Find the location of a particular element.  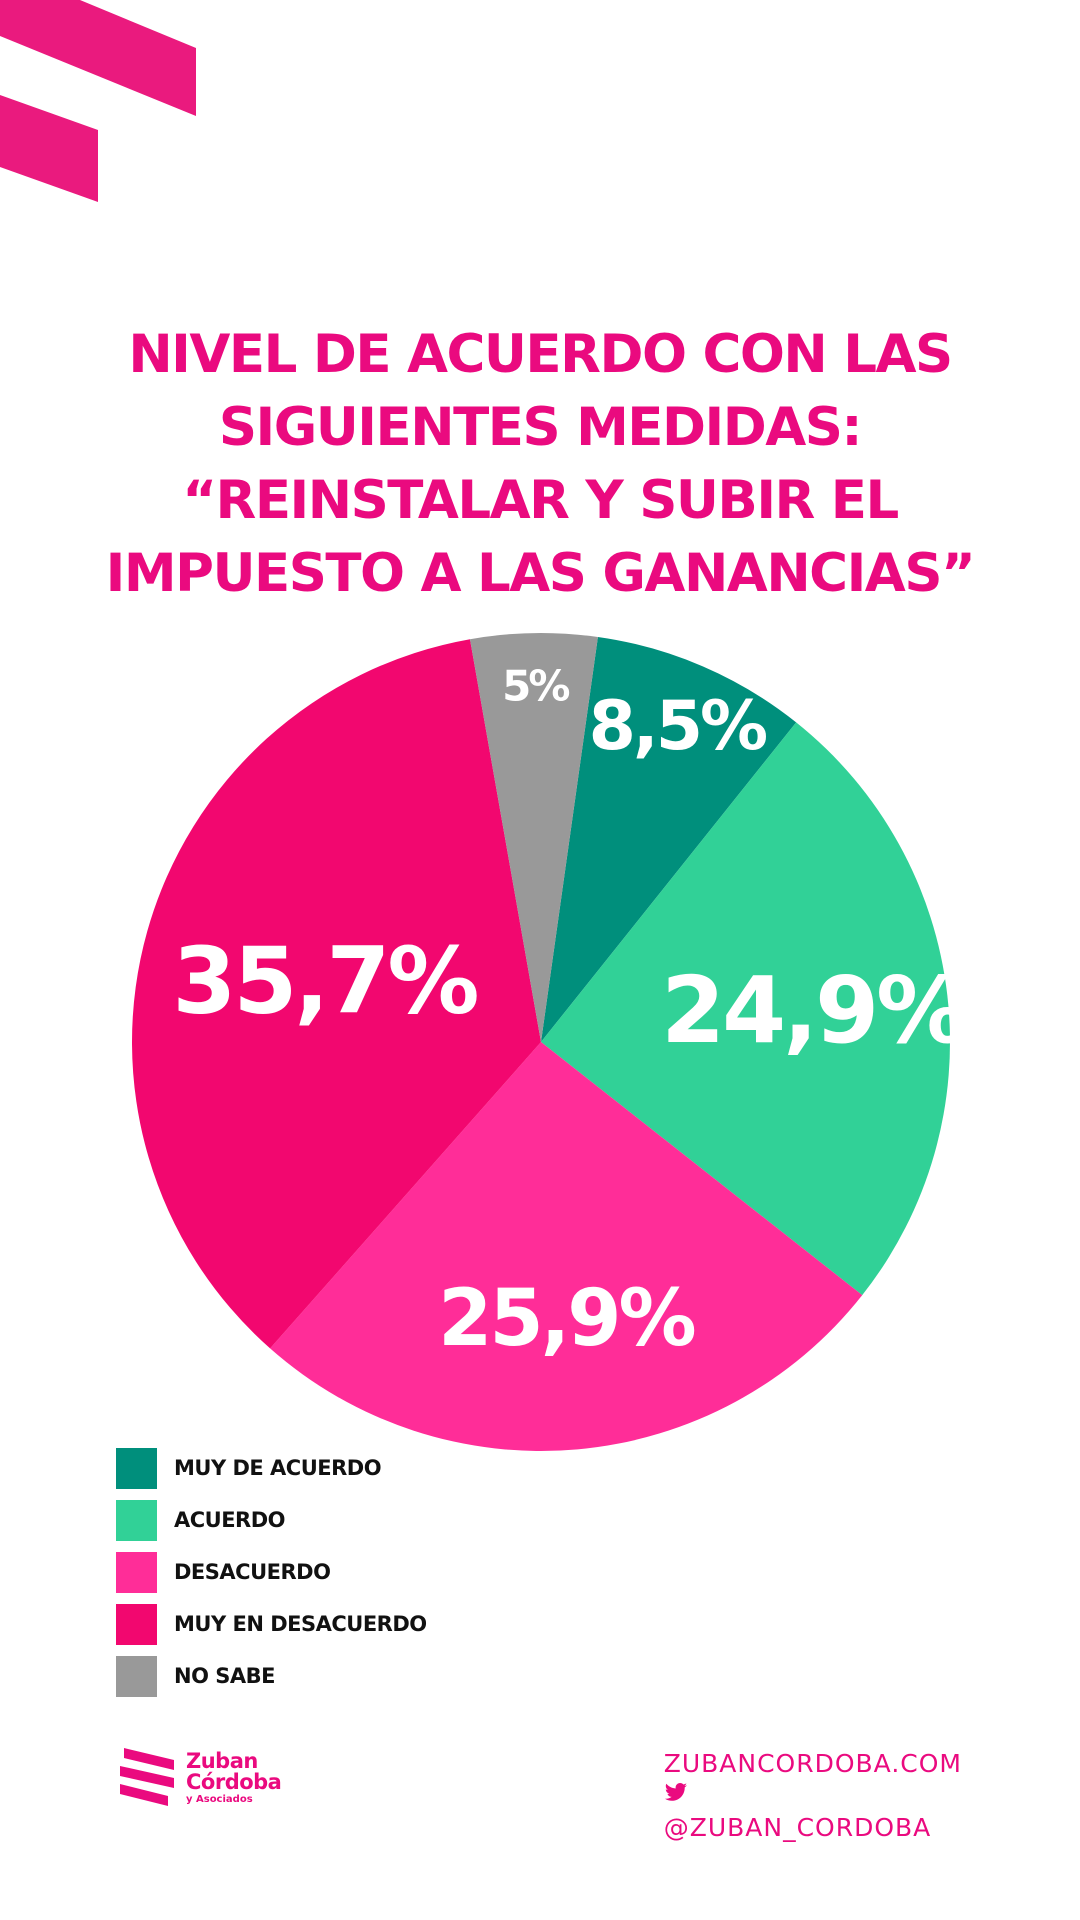

website-link: ZUBANCORDOBA.COM is located at coordinates (812, 1763).